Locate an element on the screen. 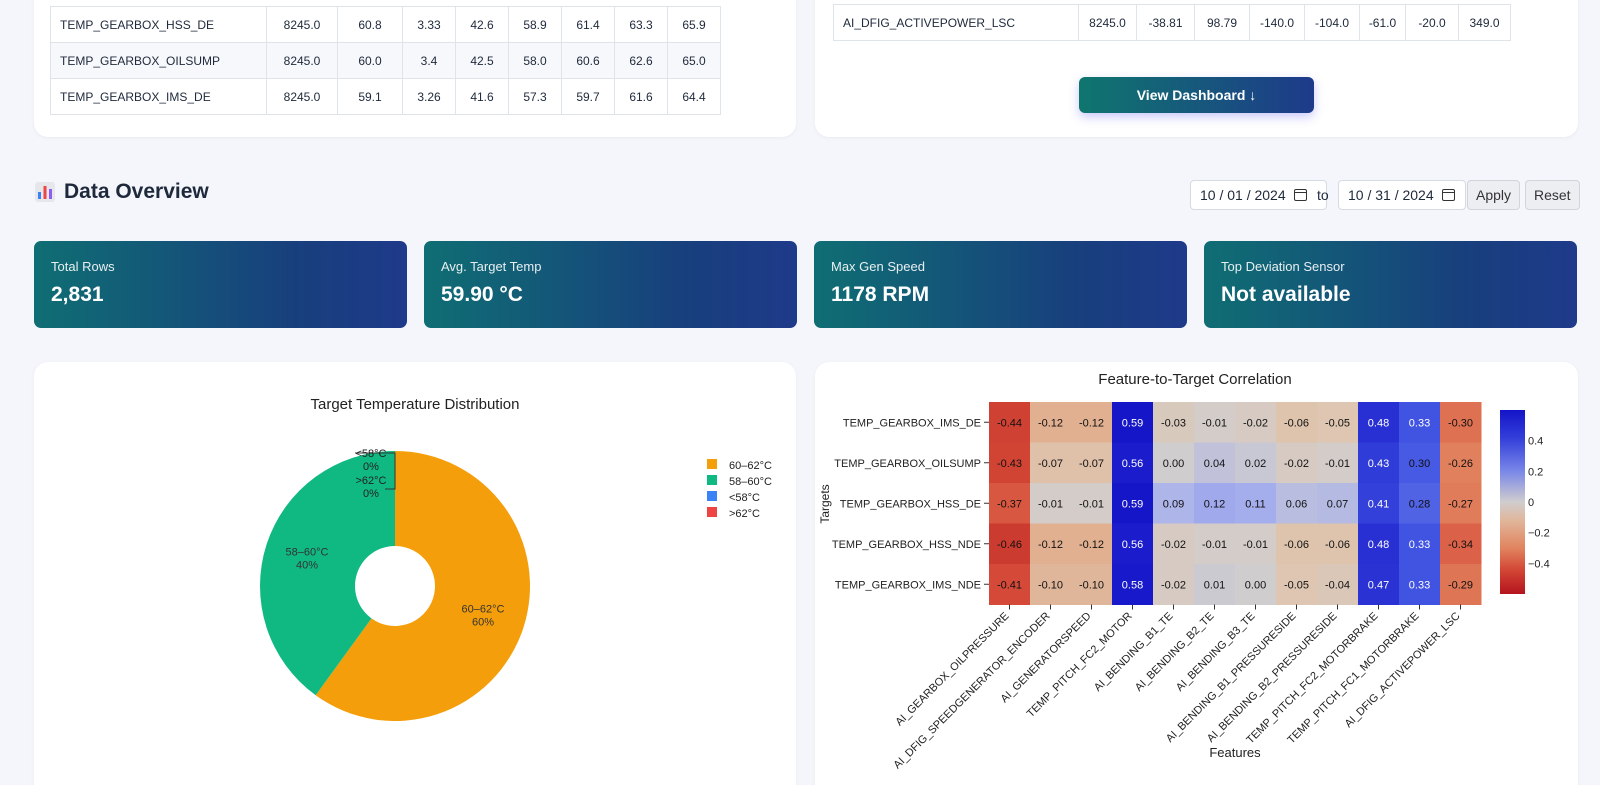  heatmap-cell-label: -0.07 is located at coordinates (1050, 464).